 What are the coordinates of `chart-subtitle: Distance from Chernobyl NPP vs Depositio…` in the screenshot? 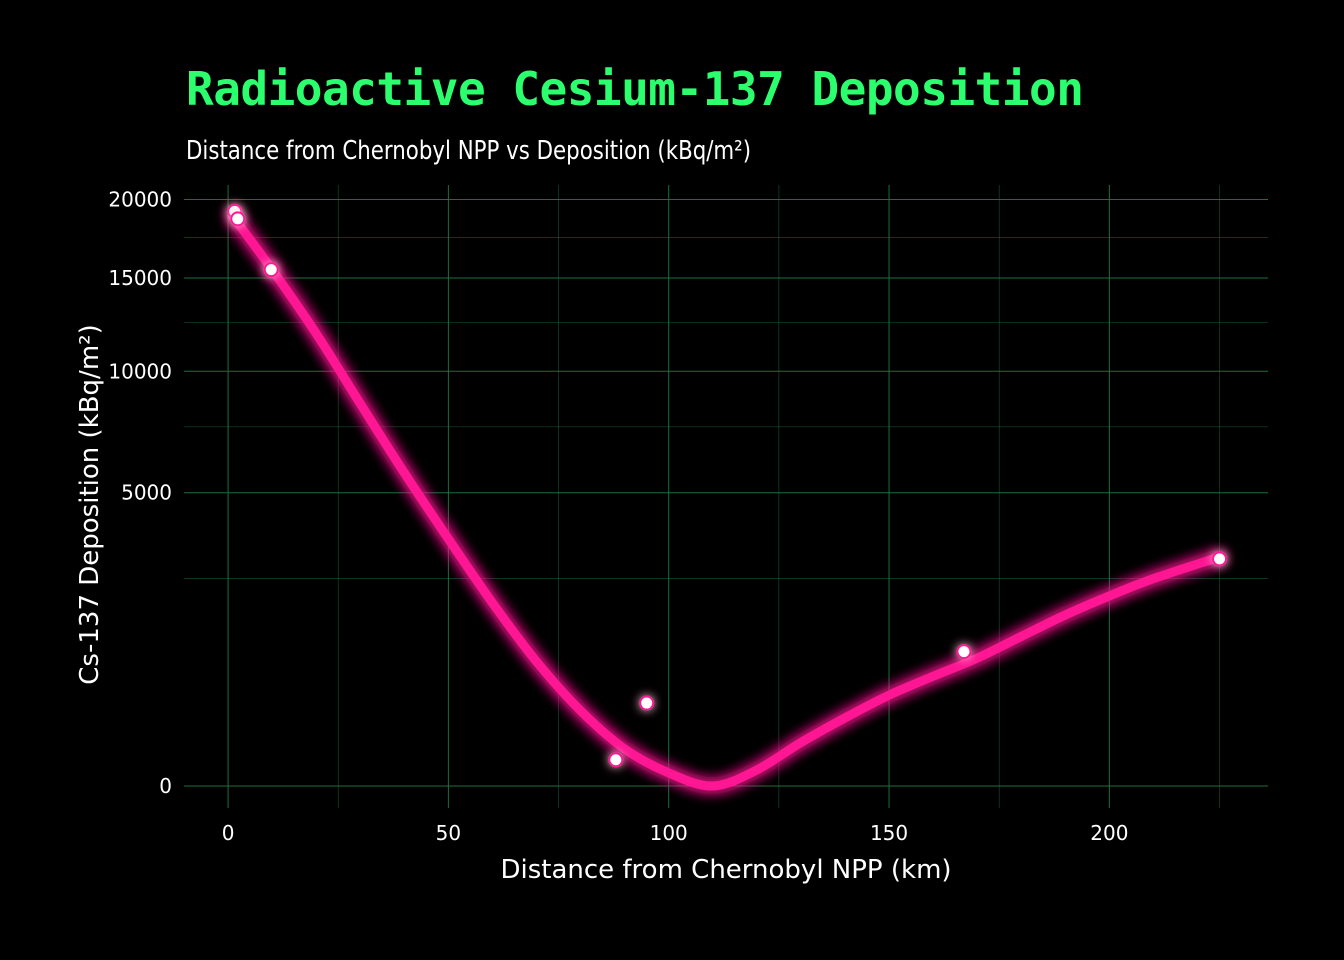 It's located at (469, 151).